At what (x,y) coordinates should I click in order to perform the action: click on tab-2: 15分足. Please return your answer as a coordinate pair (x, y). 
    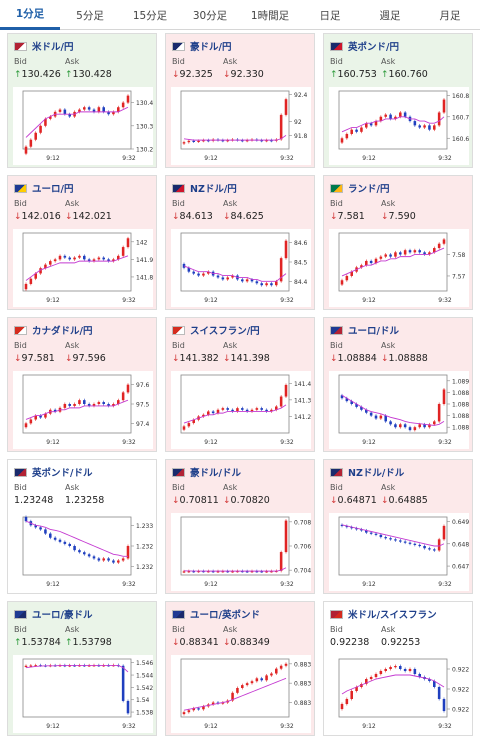
    Looking at the image, I should click on (150, 15).